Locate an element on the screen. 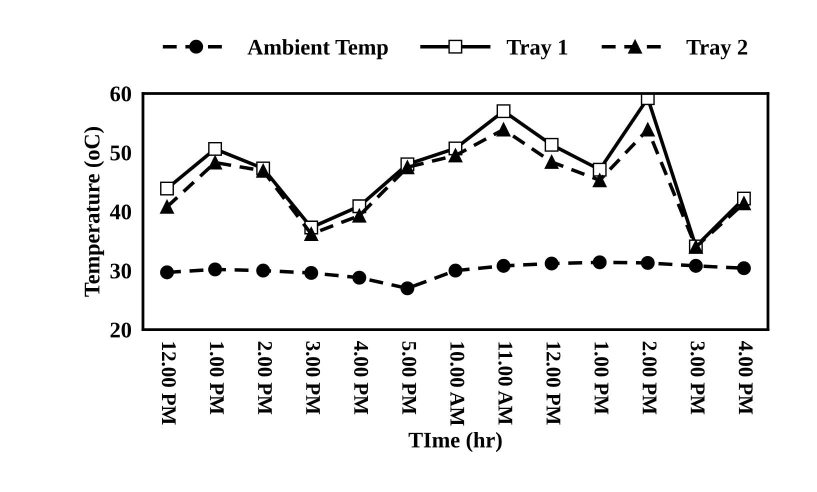  y-tick-label: 30 is located at coordinates (121, 271).